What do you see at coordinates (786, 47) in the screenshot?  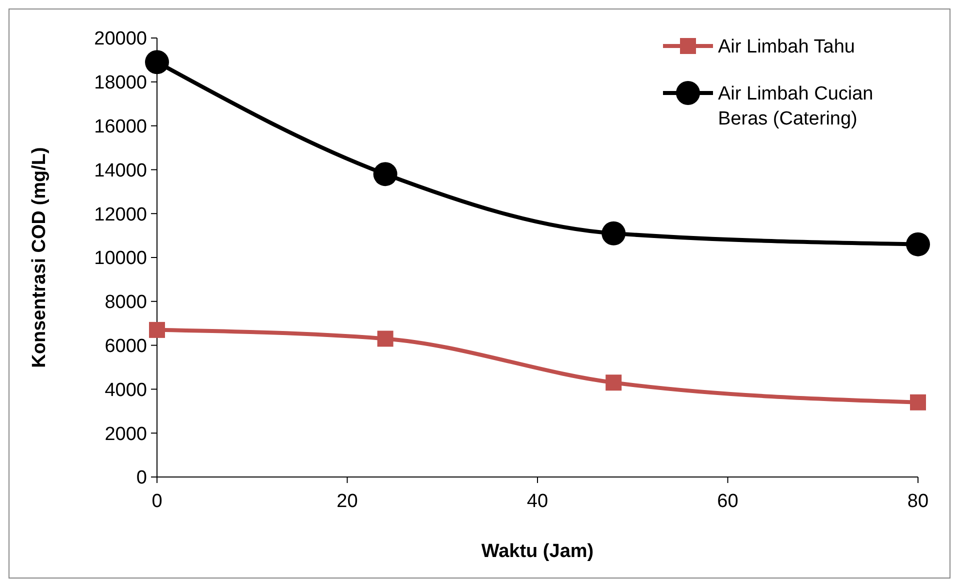 I see `legend-label: Air Limbah Tahu` at bounding box center [786, 47].